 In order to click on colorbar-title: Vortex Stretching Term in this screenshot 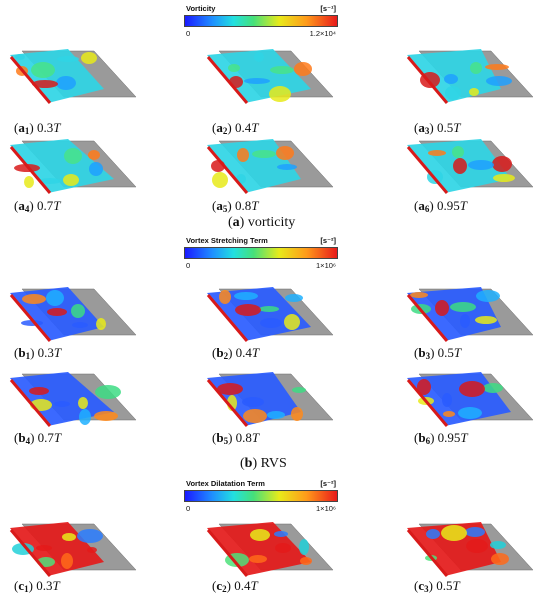, I will do `click(227, 240)`.